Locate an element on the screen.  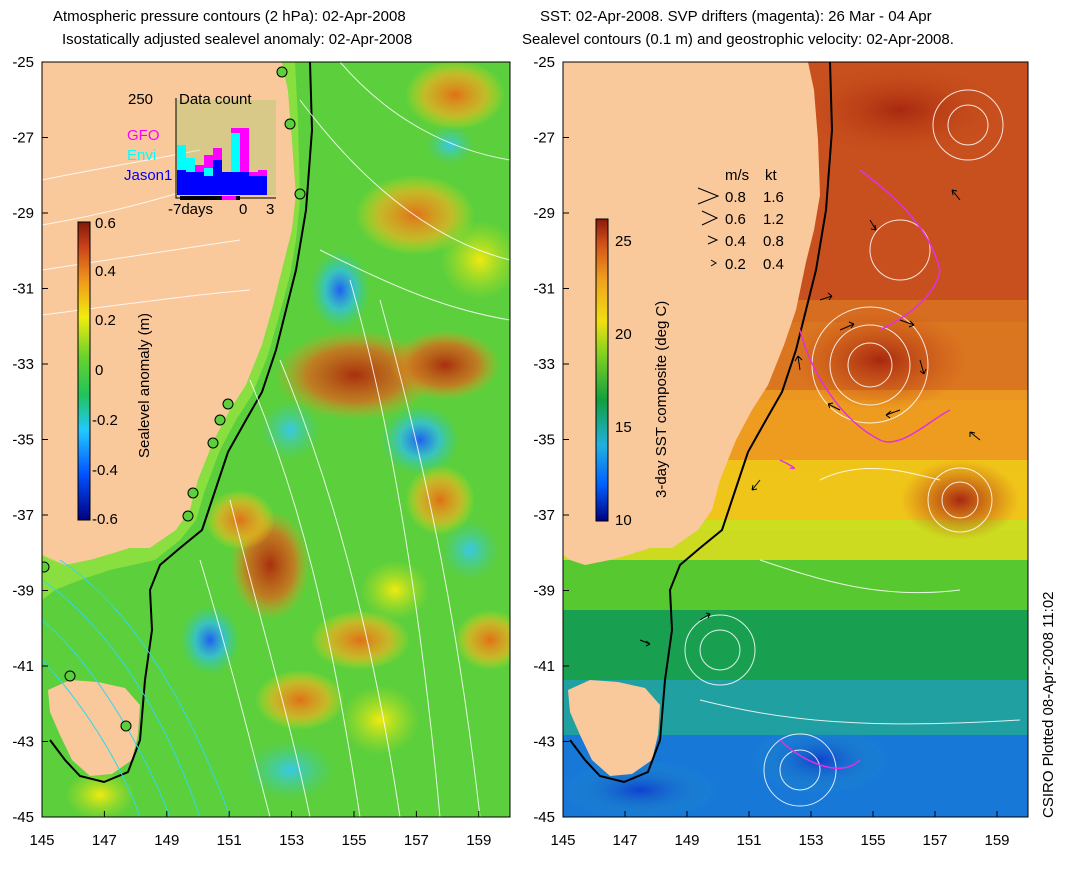
anomaly-colorbar-label: Sealevel anomaly (m) is located at coordinates (144, 385).